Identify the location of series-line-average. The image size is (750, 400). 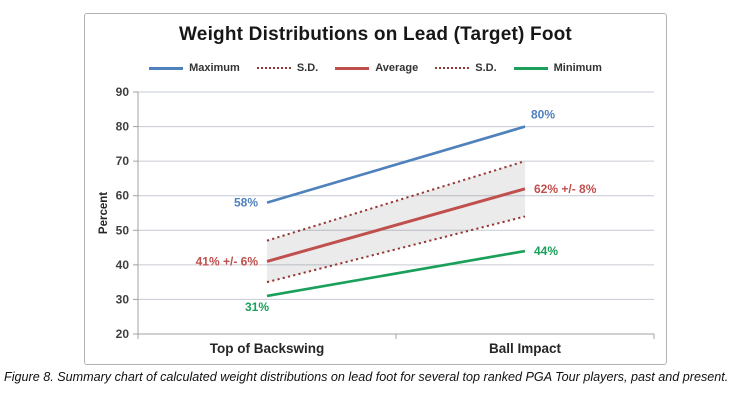
(396, 225).